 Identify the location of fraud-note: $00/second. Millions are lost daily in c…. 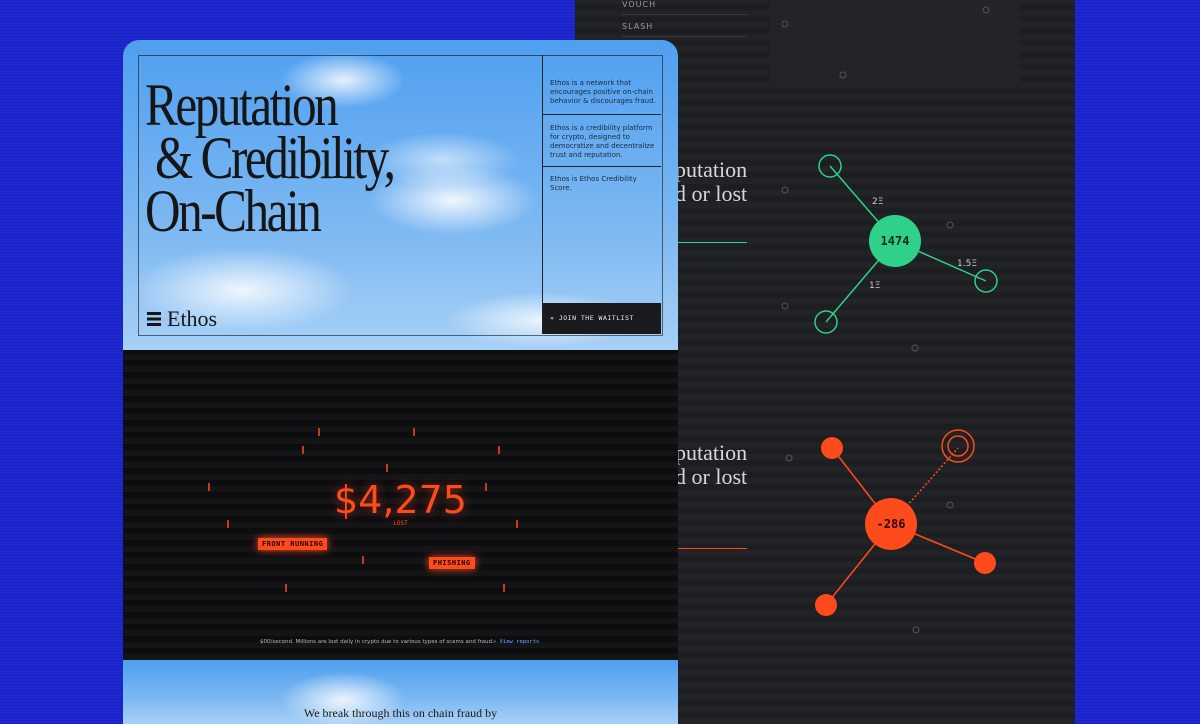
(377, 642).